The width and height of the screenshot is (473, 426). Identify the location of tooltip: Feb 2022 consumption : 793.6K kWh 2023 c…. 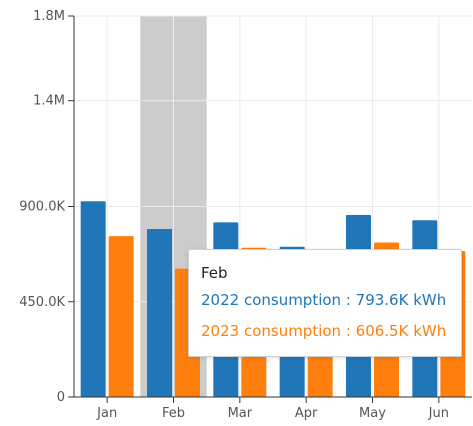
(325, 303).